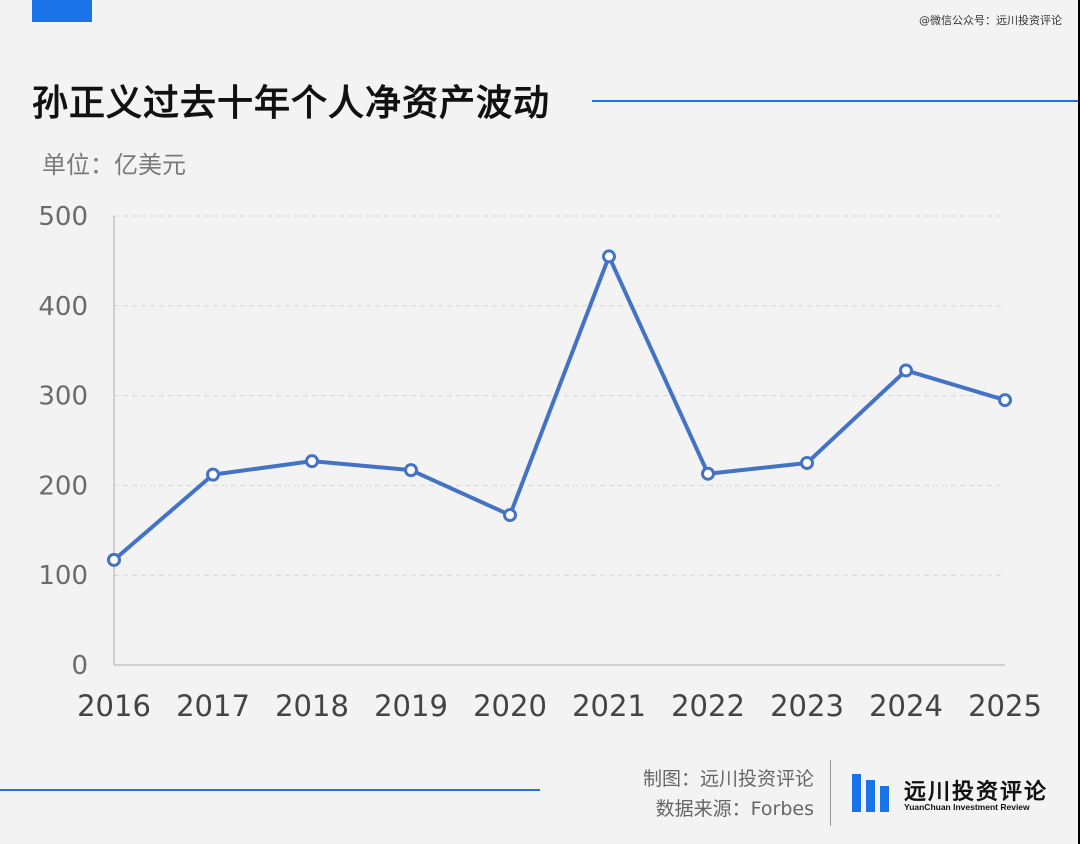 The image size is (1080, 844). I want to click on y-tick-label: 500, so click(63, 217).